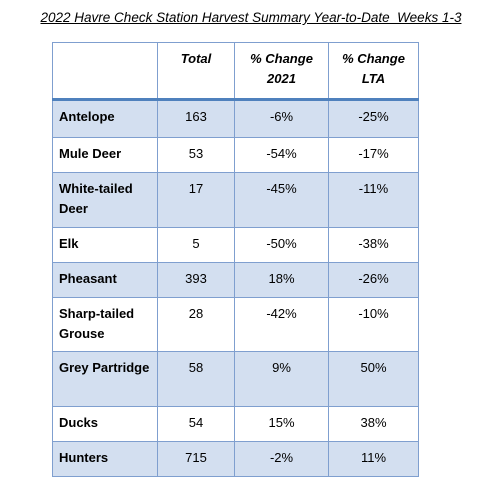 The image size is (502, 490). I want to click on row-label: Sharp-tailed Grouse, so click(105, 324).